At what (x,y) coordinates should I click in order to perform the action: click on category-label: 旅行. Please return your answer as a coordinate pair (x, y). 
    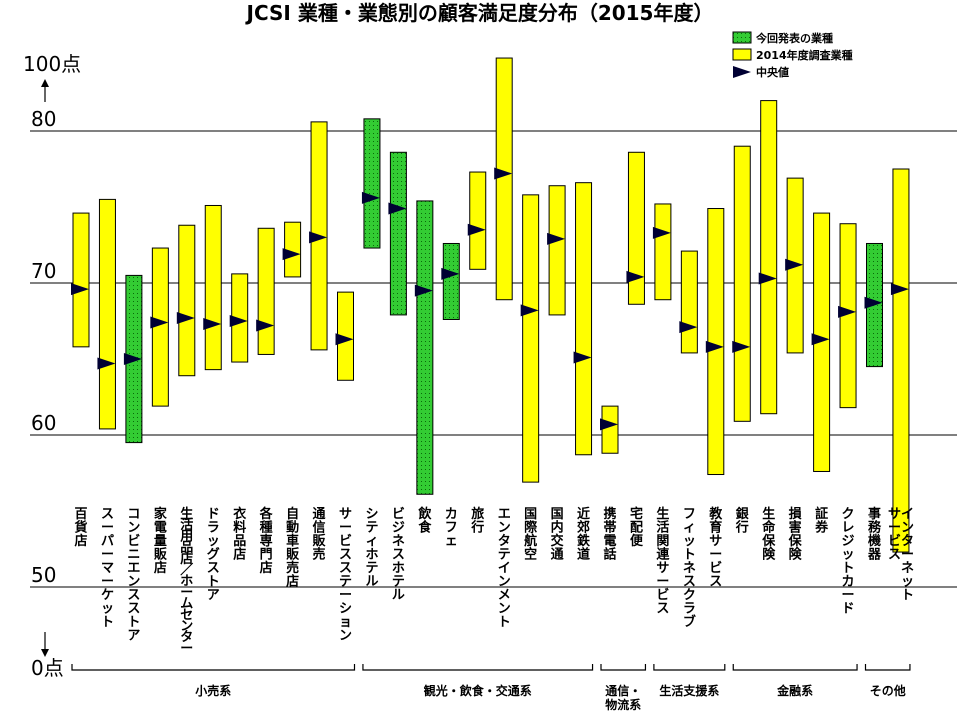
    Looking at the image, I should click on (477, 521).